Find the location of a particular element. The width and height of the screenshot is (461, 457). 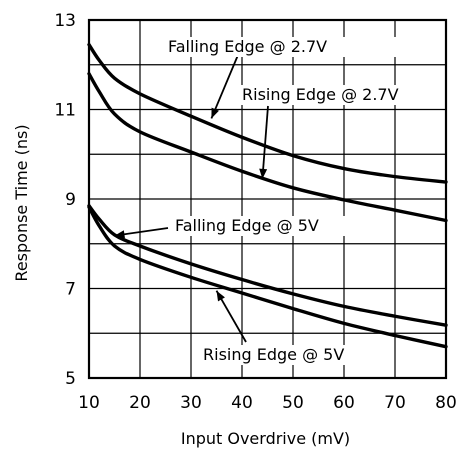

annotation-label: Rising Edge @ 5V is located at coordinates (273, 354).